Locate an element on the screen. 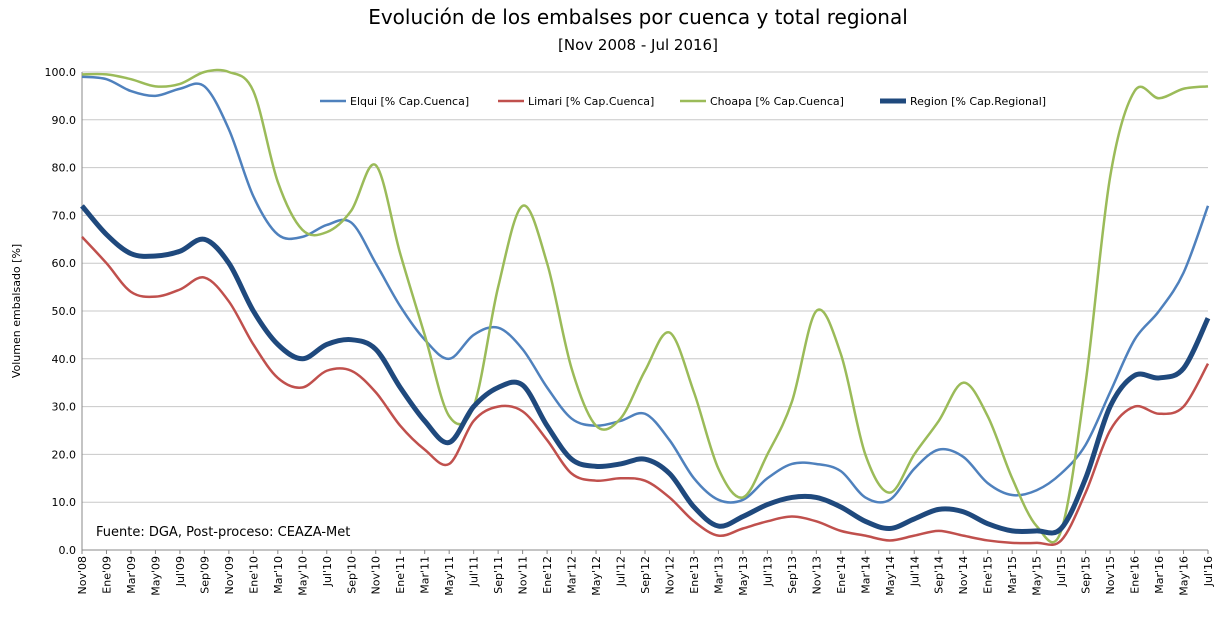 This screenshot has height=619, width=1215. x-tick-label: Jul'13 is located at coordinates (767, 571).